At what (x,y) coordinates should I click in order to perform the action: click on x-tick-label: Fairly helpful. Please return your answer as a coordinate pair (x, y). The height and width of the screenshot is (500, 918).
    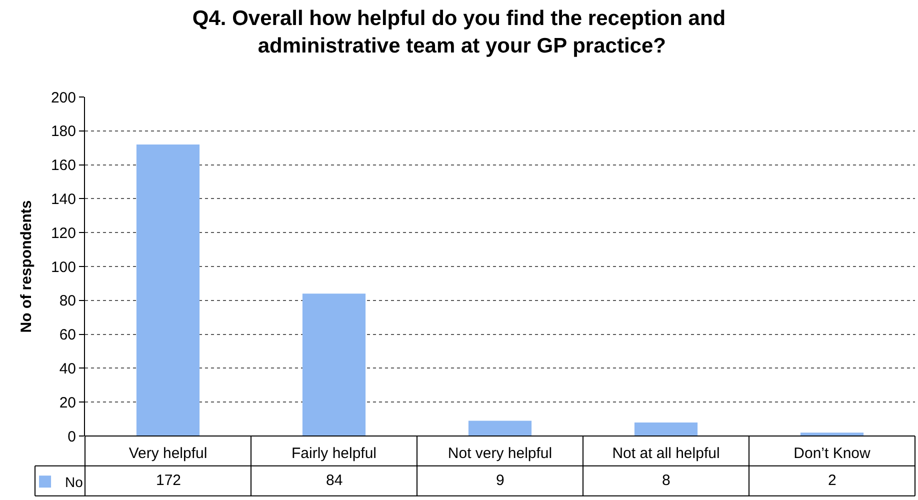
    Looking at the image, I should click on (334, 453).